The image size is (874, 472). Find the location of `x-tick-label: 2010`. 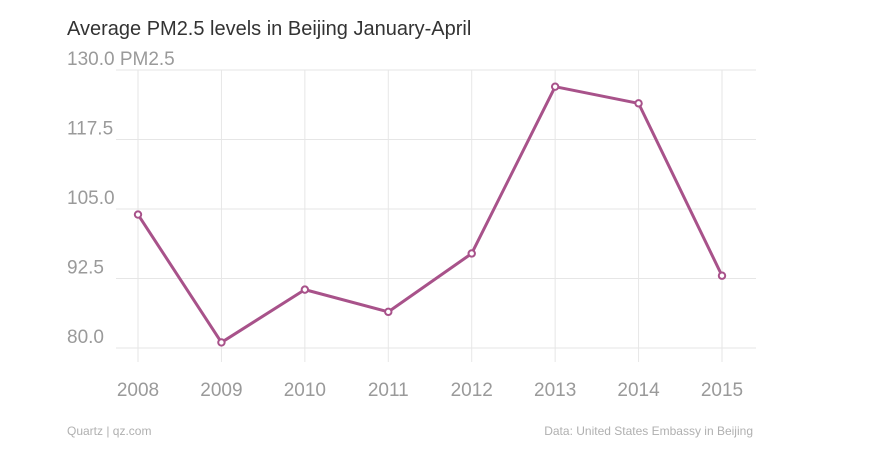

x-tick-label: 2010 is located at coordinates (305, 390).